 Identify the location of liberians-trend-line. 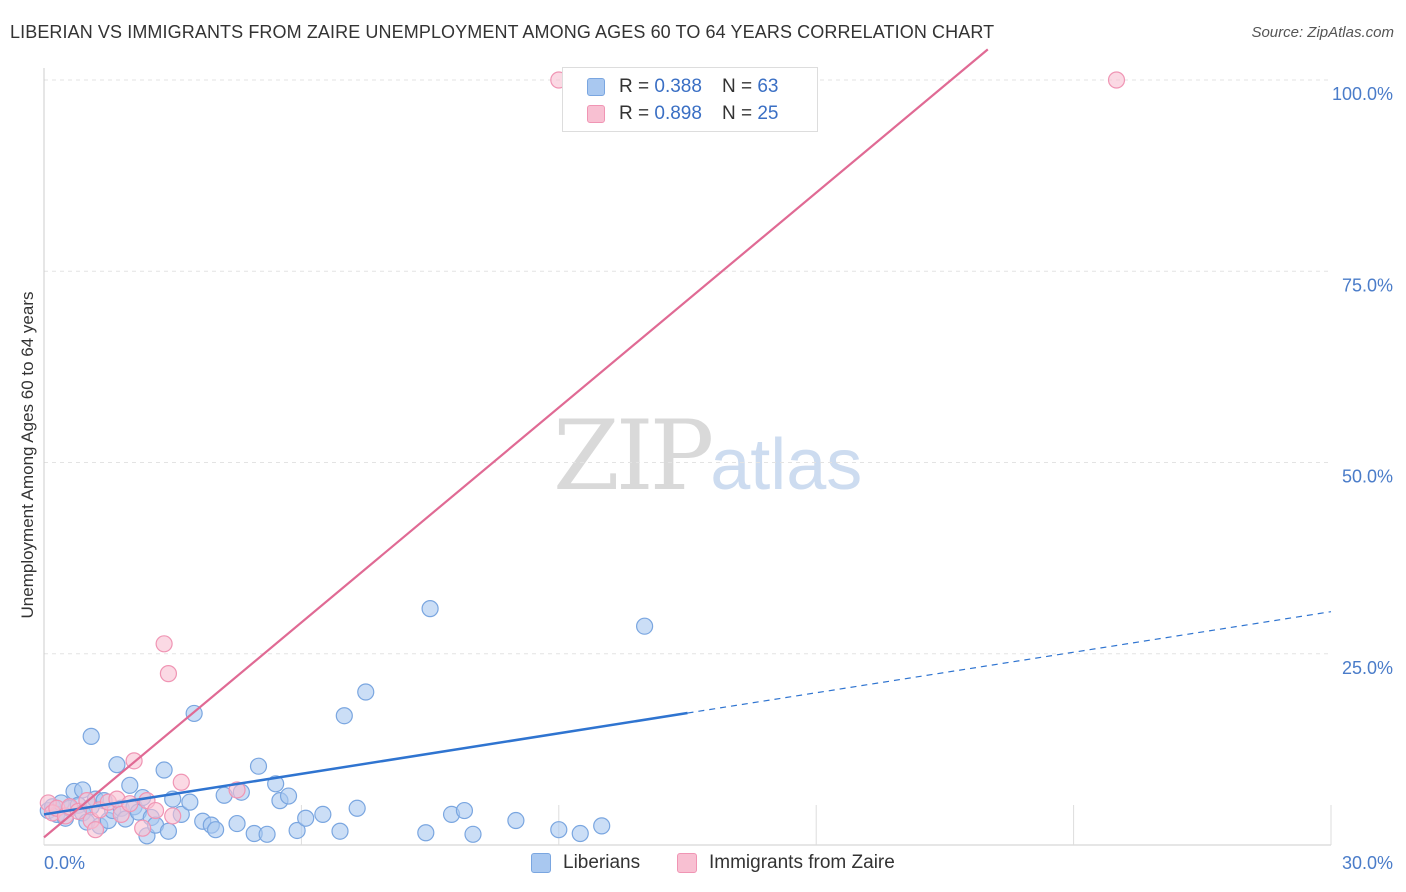
(365, 763).